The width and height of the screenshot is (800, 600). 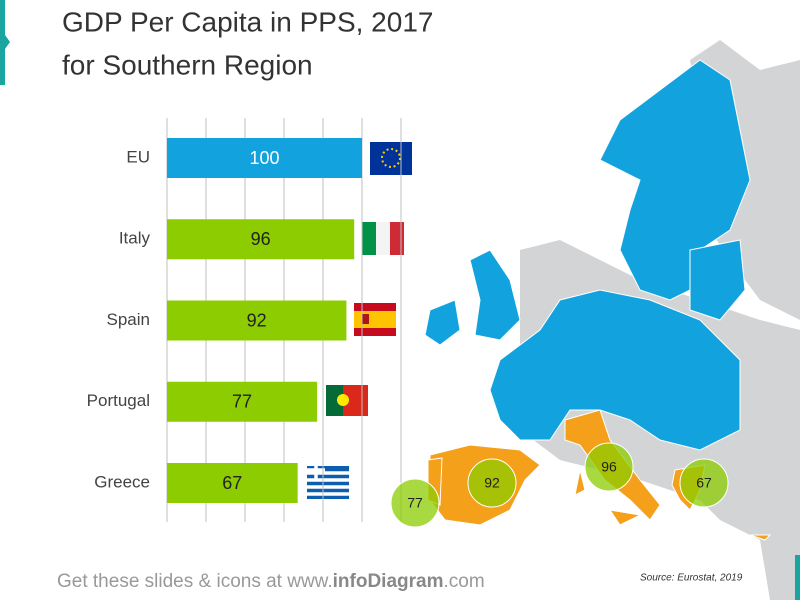 I want to click on category-label: Italy, so click(x=135, y=238).